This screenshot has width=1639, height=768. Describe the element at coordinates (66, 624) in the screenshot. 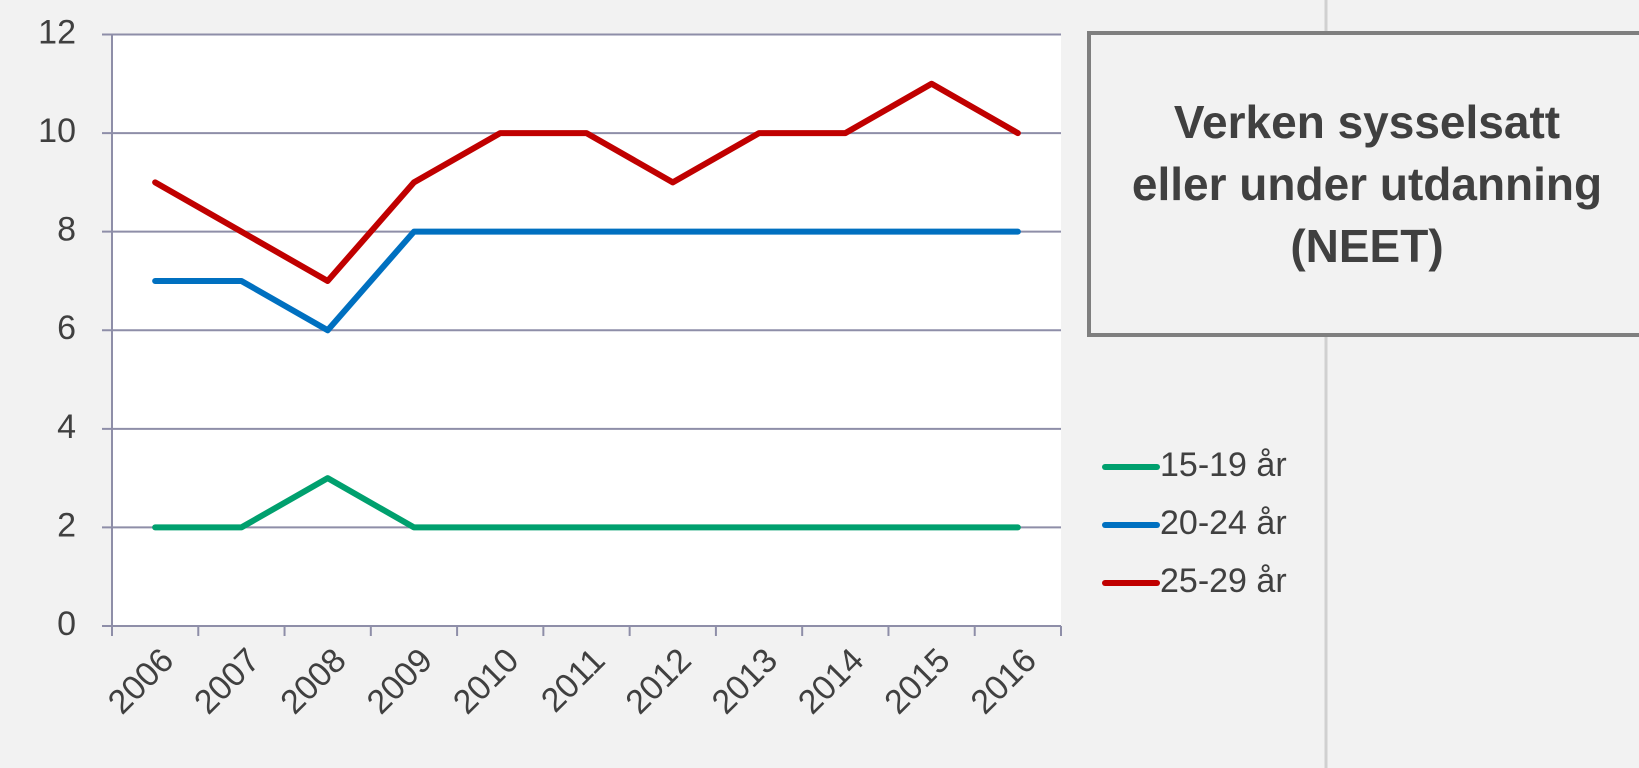

I see `y-tick-label: 0` at that location.